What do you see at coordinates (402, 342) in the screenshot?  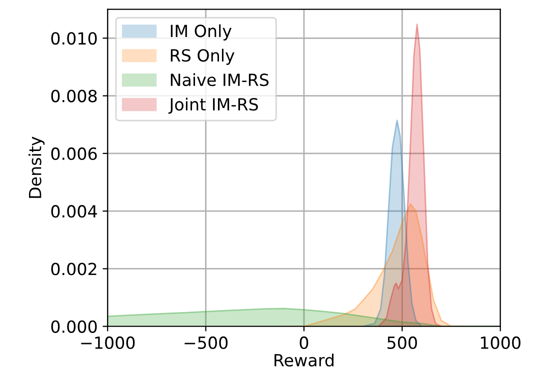 I see `x-tick-label: 500` at bounding box center [402, 342].